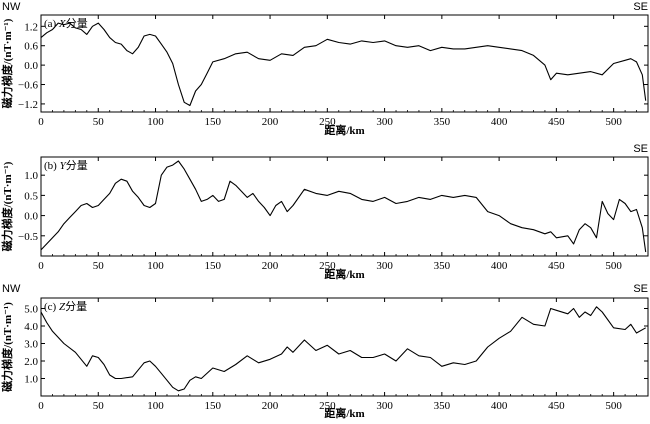 The height and width of the screenshot is (424, 650). I want to click on y-tick-label: 3.0, so click(31, 345).